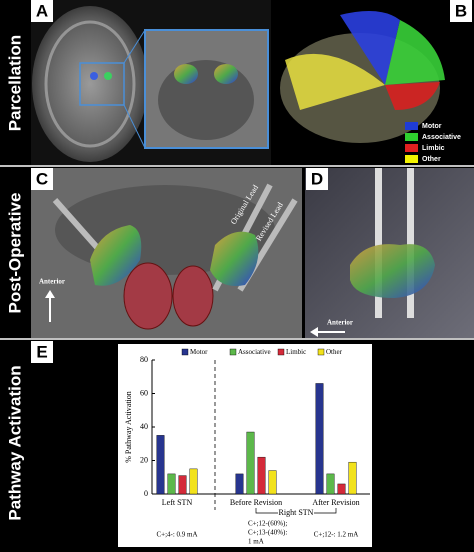 The image size is (474, 552). What do you see at coordinates (335, 502) in the screenshot?
I see `x-tick-label: After Revision` at bounding box center [335, 502].